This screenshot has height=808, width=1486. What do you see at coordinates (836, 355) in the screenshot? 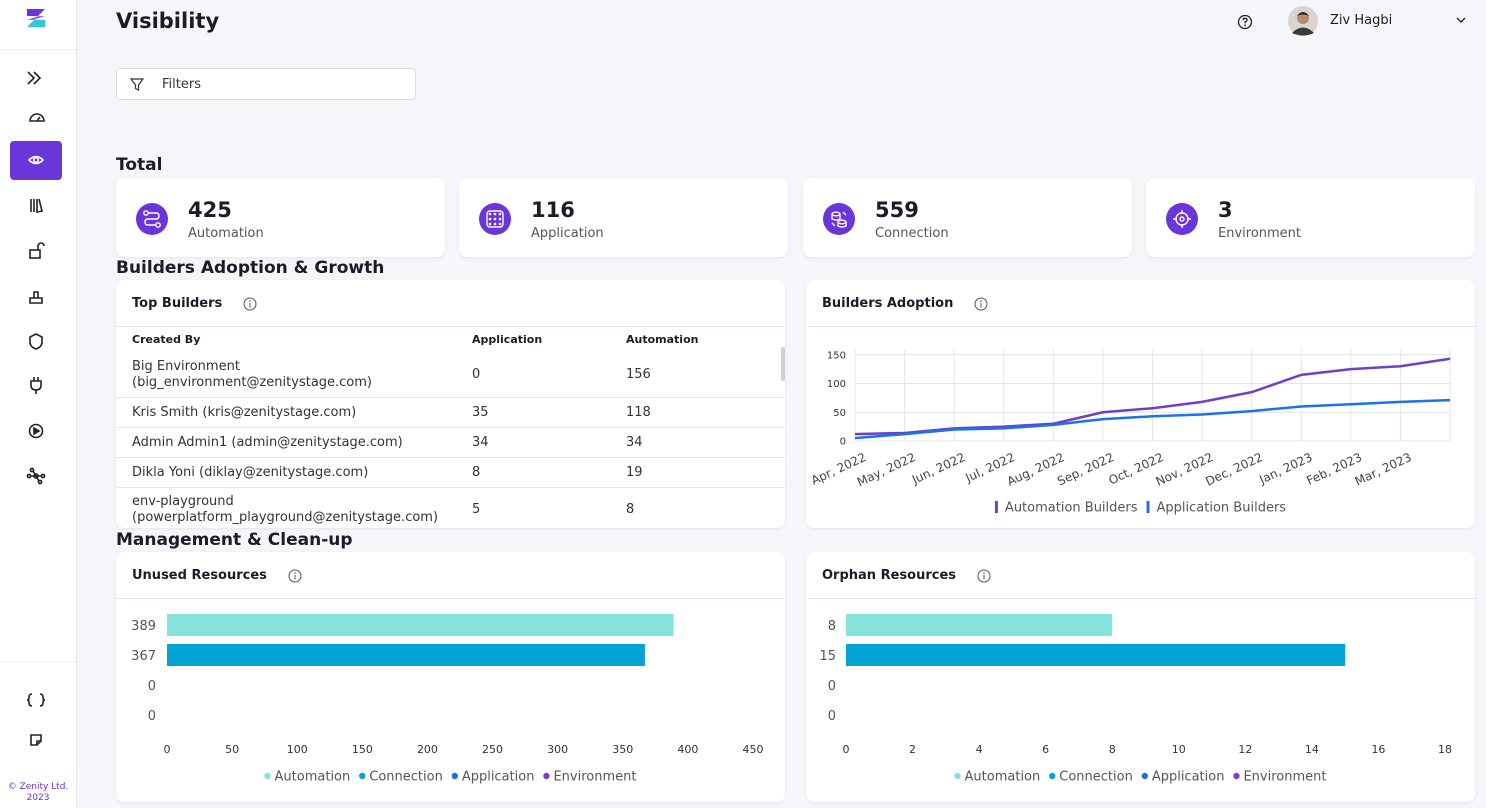
I see `y-tick-label: 150` at bounding box center [836, 355].